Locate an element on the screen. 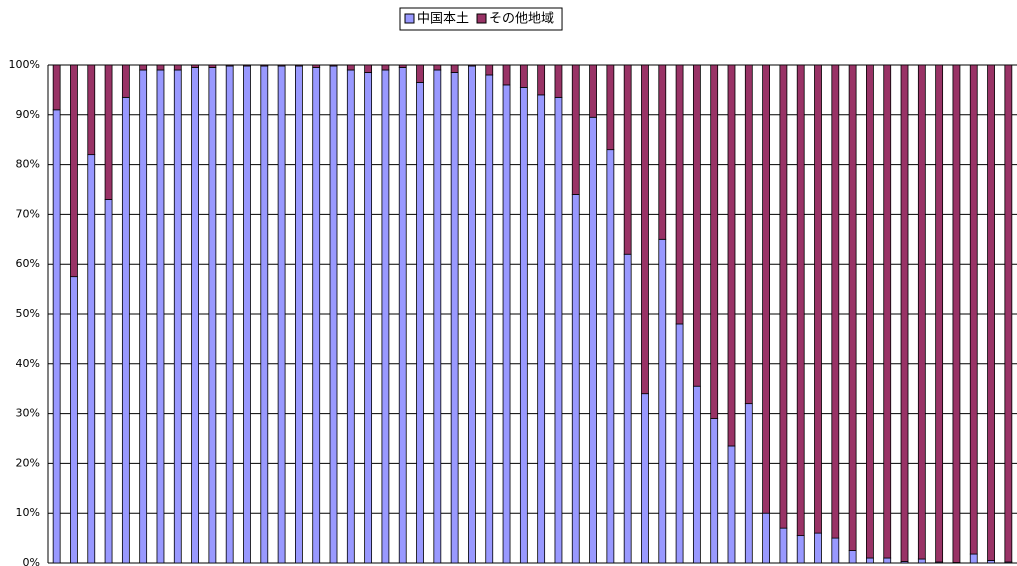 This screenshot has height=566, width=1017. y-tick-label: 80% is located at coordinates (28, 164).